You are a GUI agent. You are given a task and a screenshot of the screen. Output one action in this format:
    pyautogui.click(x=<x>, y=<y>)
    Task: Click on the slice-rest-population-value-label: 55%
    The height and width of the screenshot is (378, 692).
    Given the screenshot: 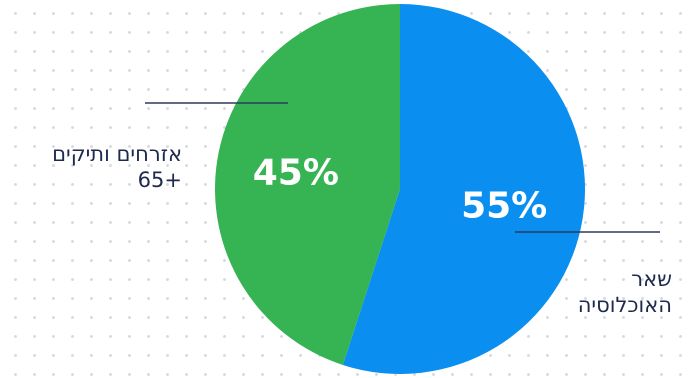 What is the action you would take?
    pyautogui.click(x=504, y=205)
    